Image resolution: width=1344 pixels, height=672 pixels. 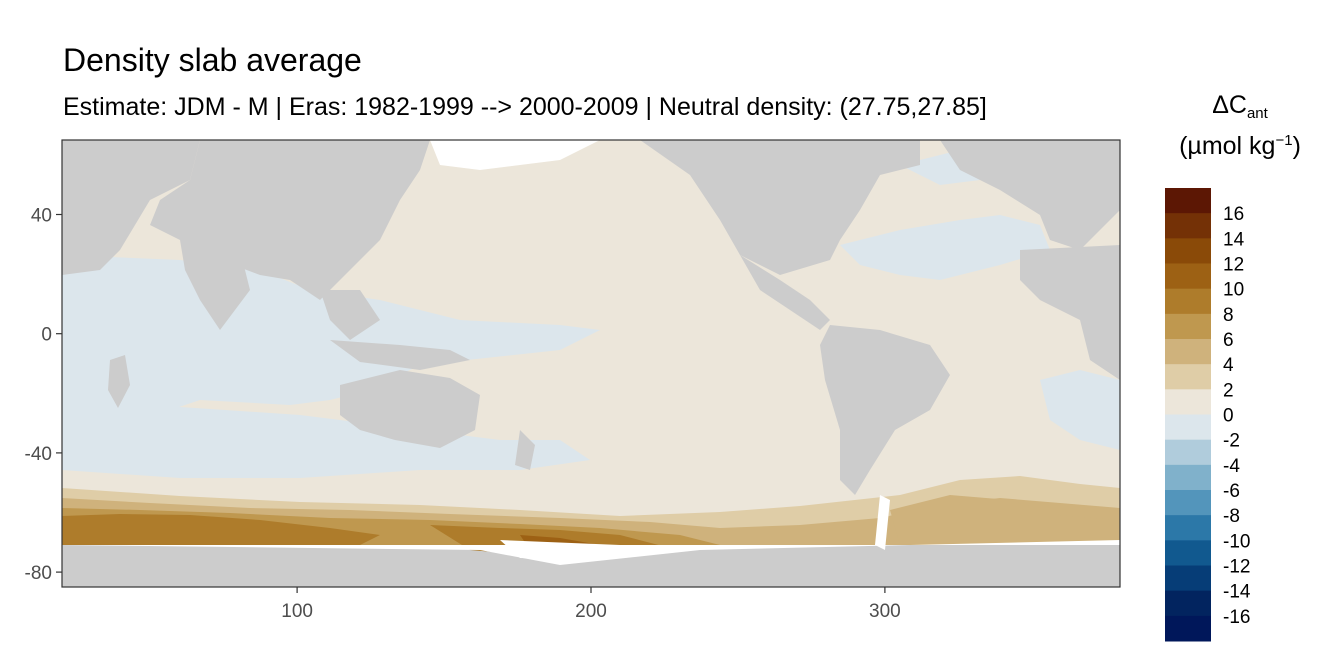 What do you see at coordinates (38, 573) in the screenshot?
I see `y-tick-label: -80` at bounding box center [38, 573].